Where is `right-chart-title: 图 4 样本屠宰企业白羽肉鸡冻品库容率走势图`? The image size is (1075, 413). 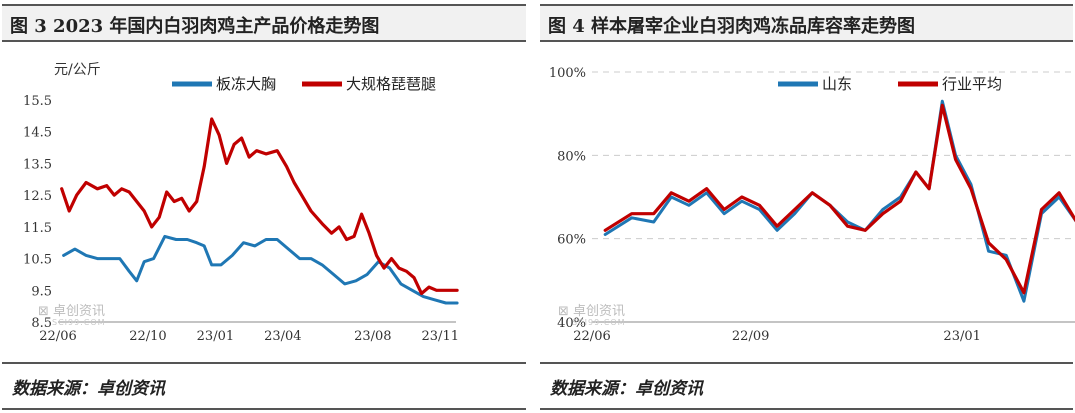 right-chart-title: 图 4 样本屠宰企业白羽肉鸡冻品库容率走势图 is located at coordinates (732, 26).